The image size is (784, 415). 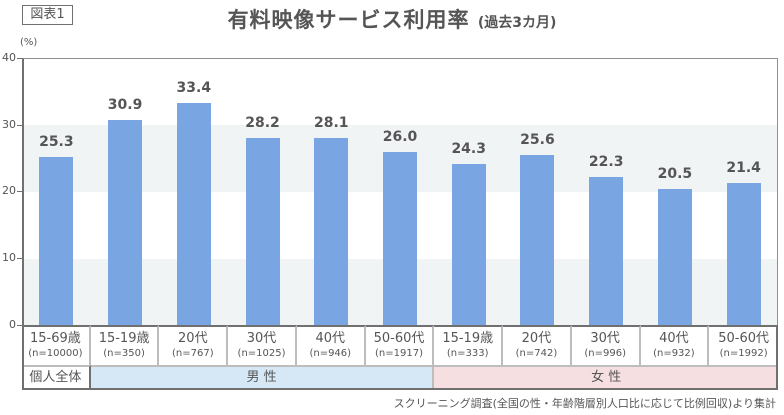 I want to click on sample-size: (n=1025), so click(x=261, y=353).